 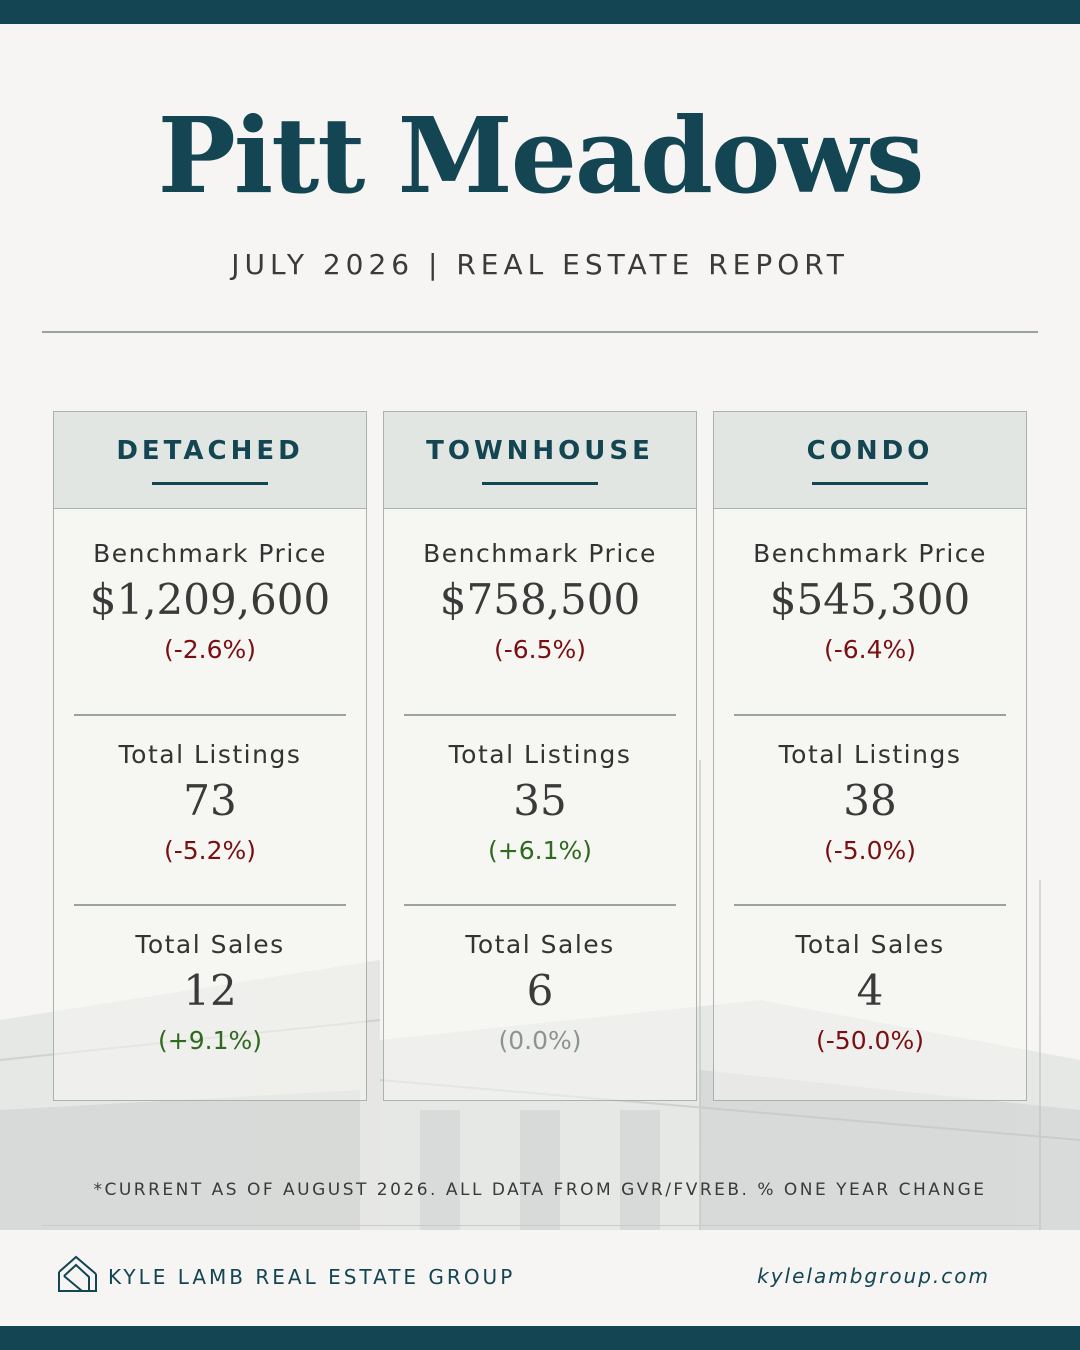 What do you see at coordinates (210, 451) in the screenshot?
I see `card-label: DETACHED` at bounding box center [210, 451].